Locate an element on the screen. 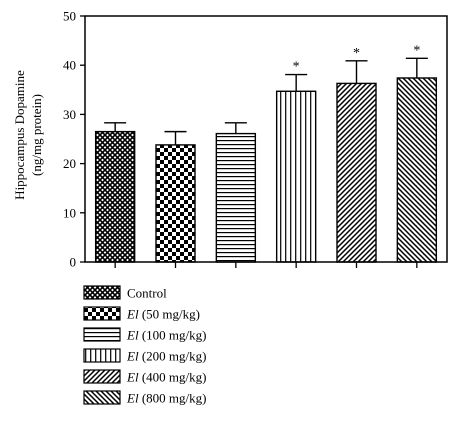 This screenshot has height=422, width=474. legend-label-text: (200 mg/kg) is located at coordinates (173, 356).